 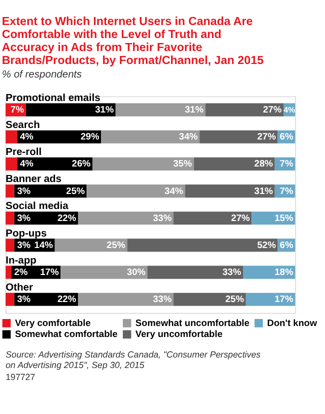 What do you see at coordinates (192, 323) in the screenshot?
I see `legend-label: Somewhat uncomfortable` at bounding box center [192, 323].